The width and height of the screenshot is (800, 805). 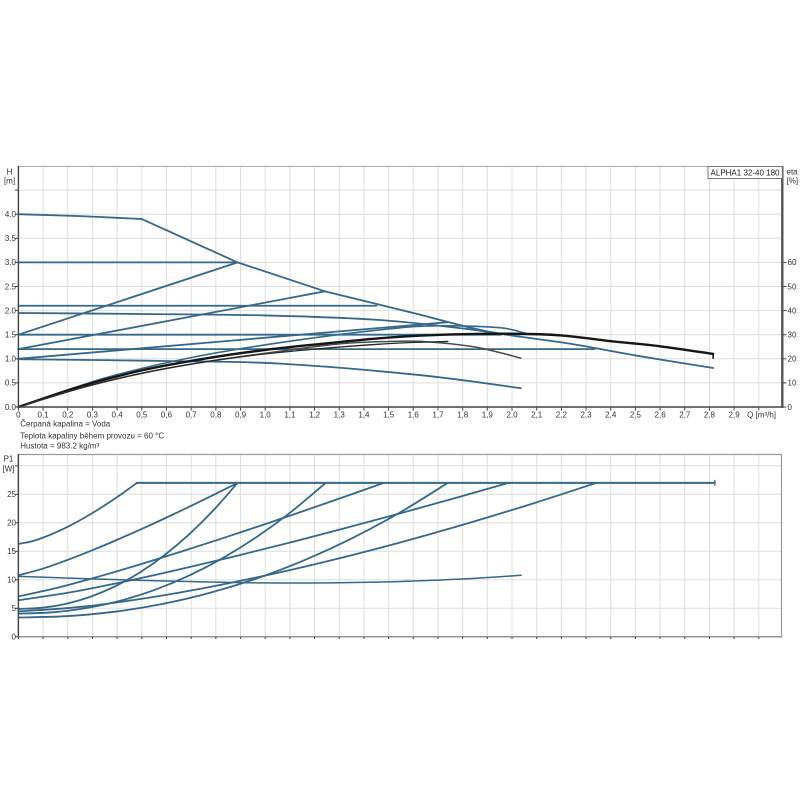 What do you see at coordinates (59, 445) in the screenshot?
I see `svg-text: Hustota = 983.2 kg/m³` at bounding box center [59, 445].